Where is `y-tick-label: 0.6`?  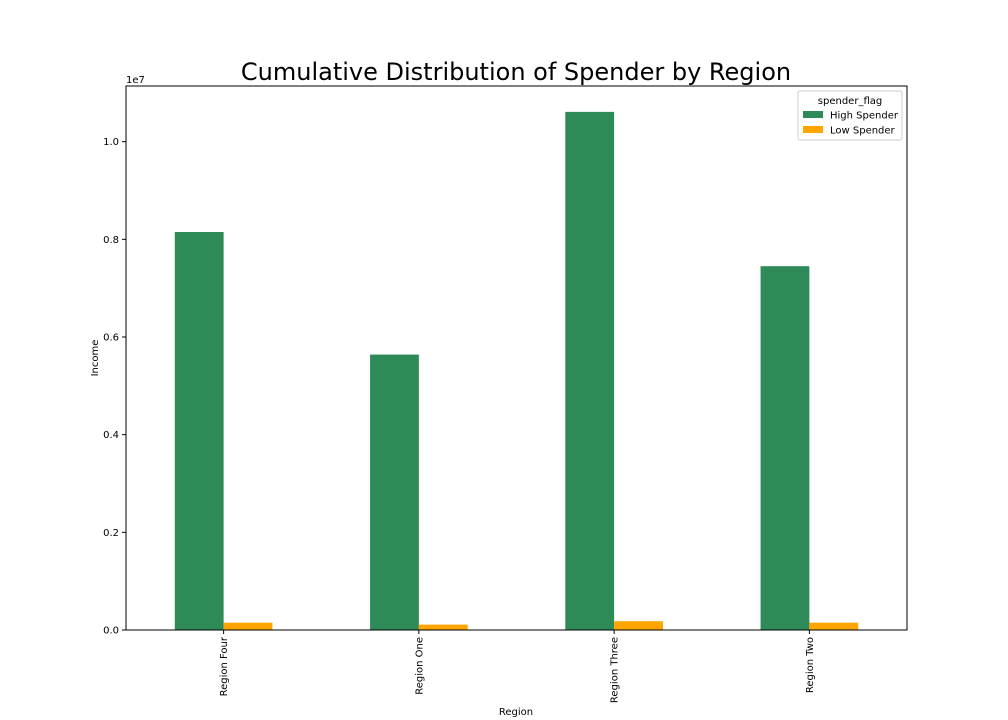 y-tick-label: 0.6 is located at coordinates (111, 338).